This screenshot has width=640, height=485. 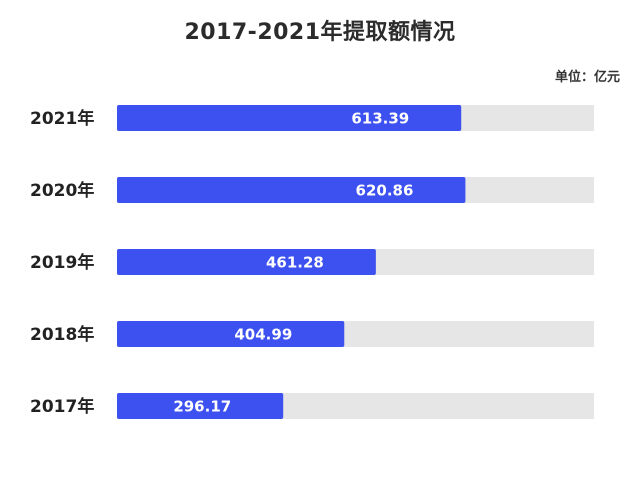 I want to click on bar-value-label: 461.28, so click(x=295, y=263).